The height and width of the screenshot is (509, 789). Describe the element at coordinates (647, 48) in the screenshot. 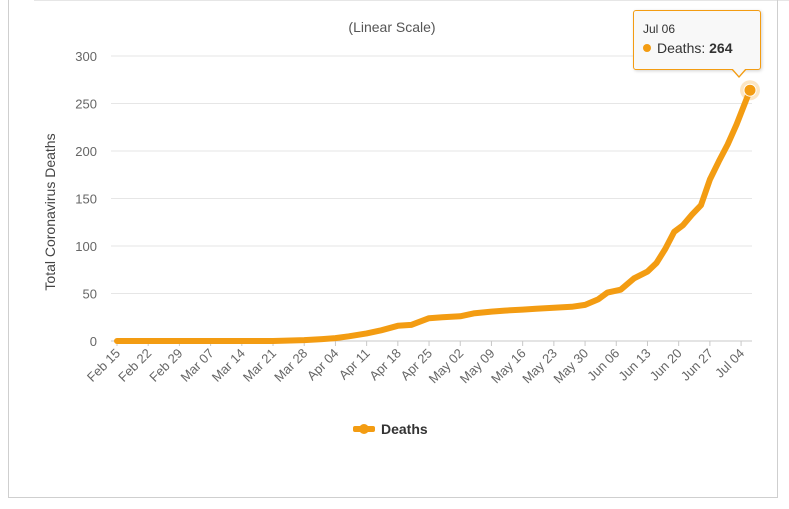

I see `tooltip-series-dot` at that location.